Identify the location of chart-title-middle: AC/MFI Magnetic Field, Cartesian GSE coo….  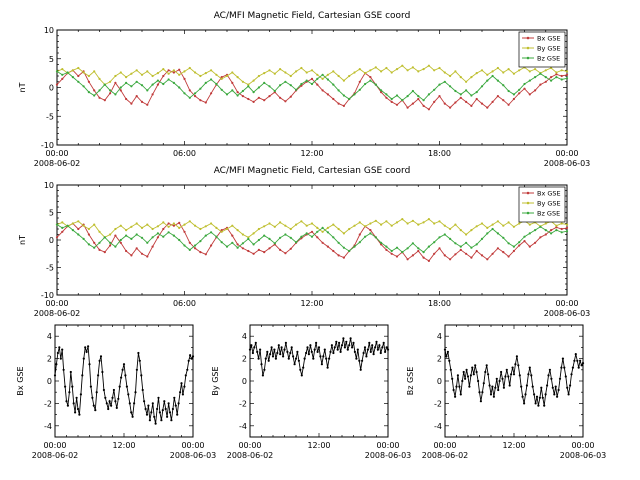
(312, 171).